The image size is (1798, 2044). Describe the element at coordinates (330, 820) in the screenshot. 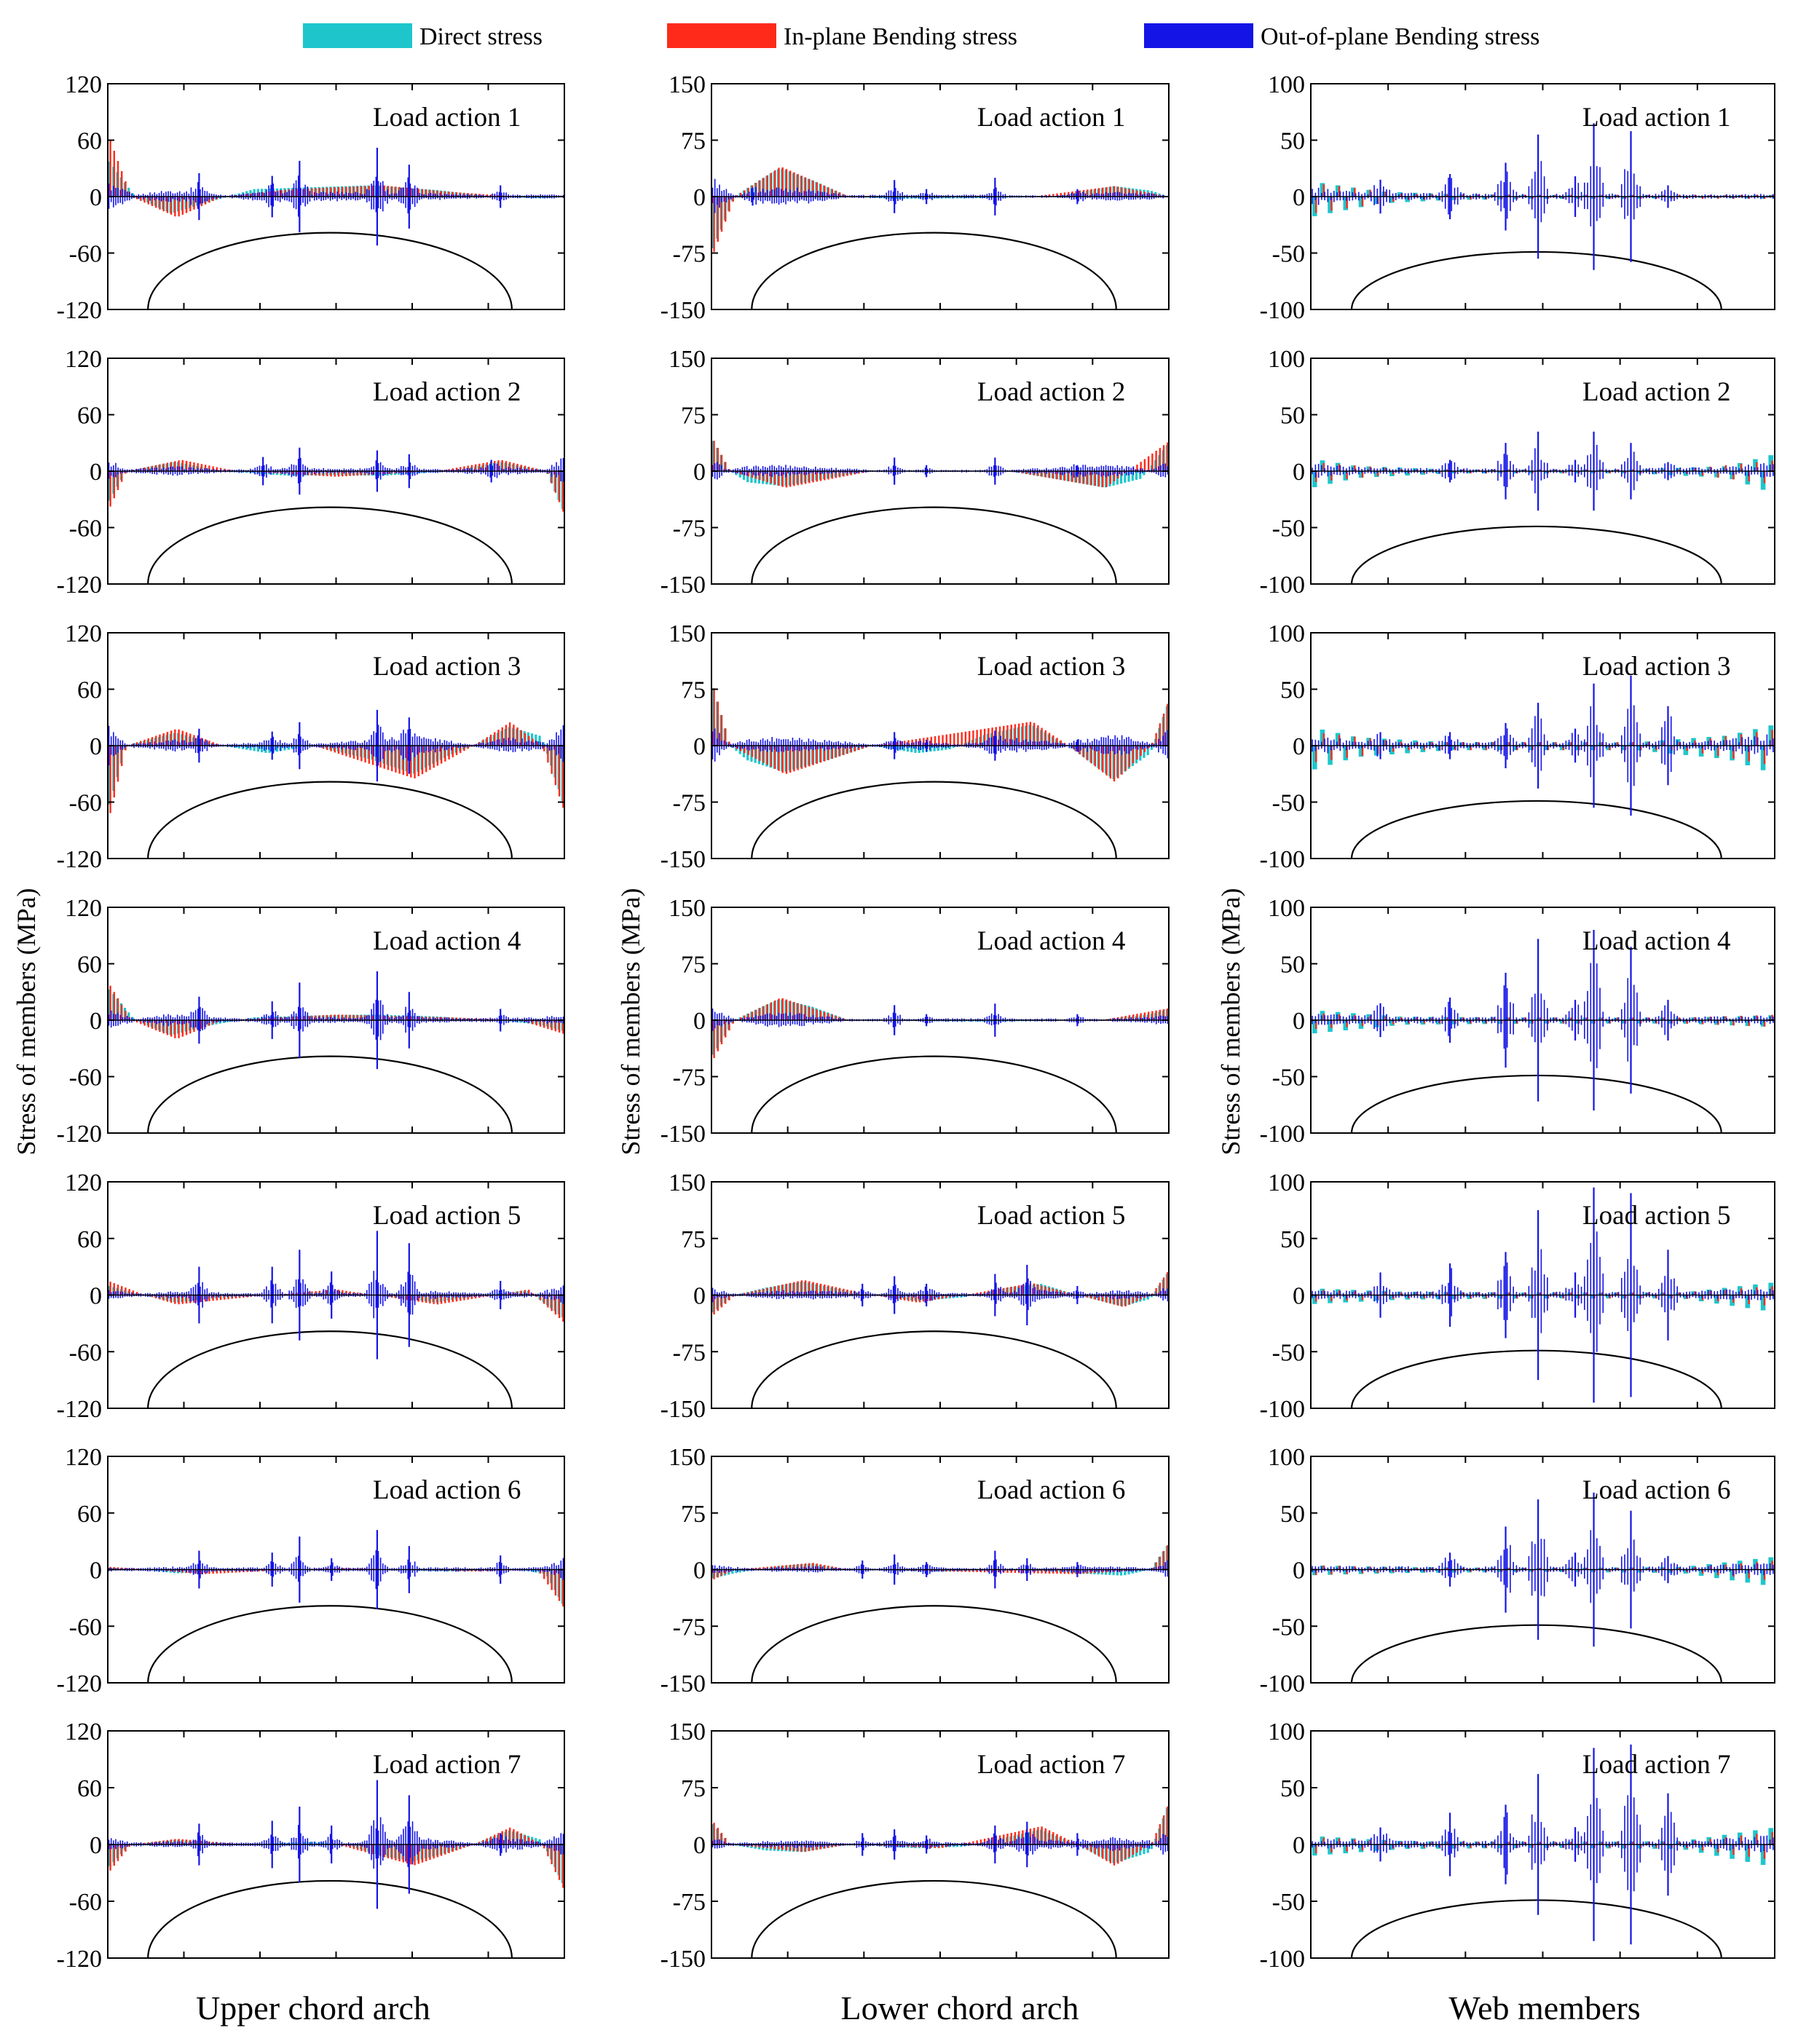

I see `arch-outline` at that location.